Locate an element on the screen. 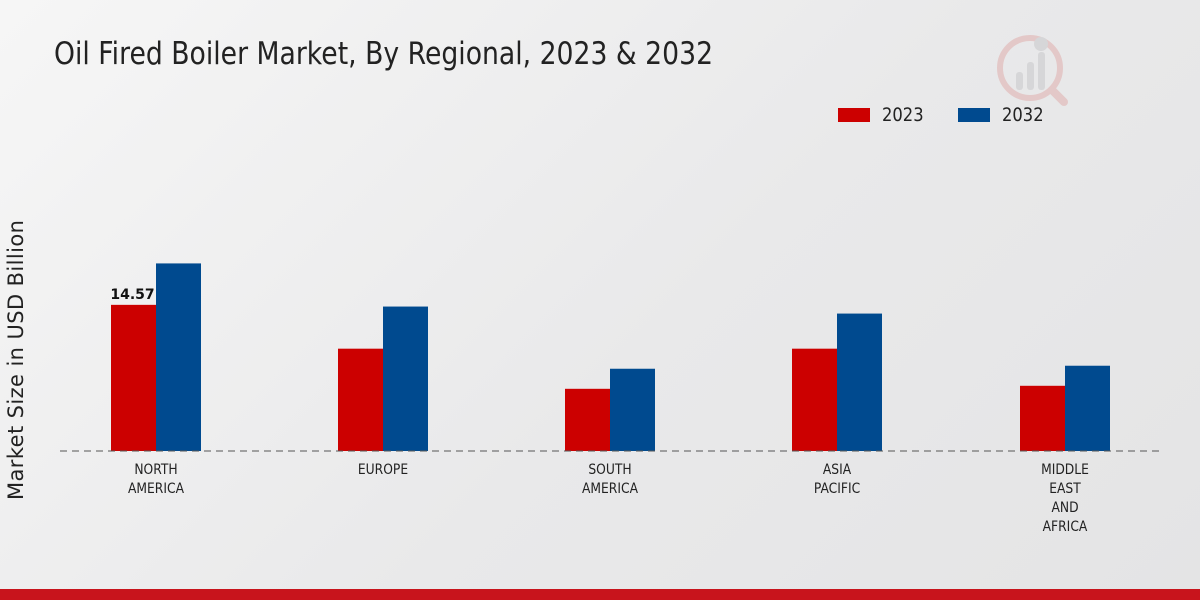 Image resolution: width=1200 pixels, height=600 pixels. watermark-logo-icon is located at coordinates (1032, 70).